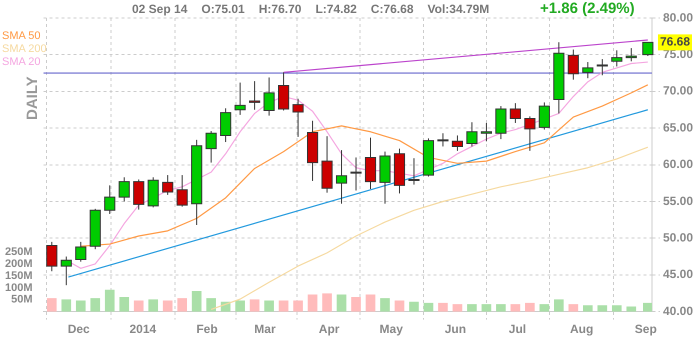 Image resolution: width=700 pixels, height=340 pixels. I want to click on x-tick-label: 2014, so click(143, 329).